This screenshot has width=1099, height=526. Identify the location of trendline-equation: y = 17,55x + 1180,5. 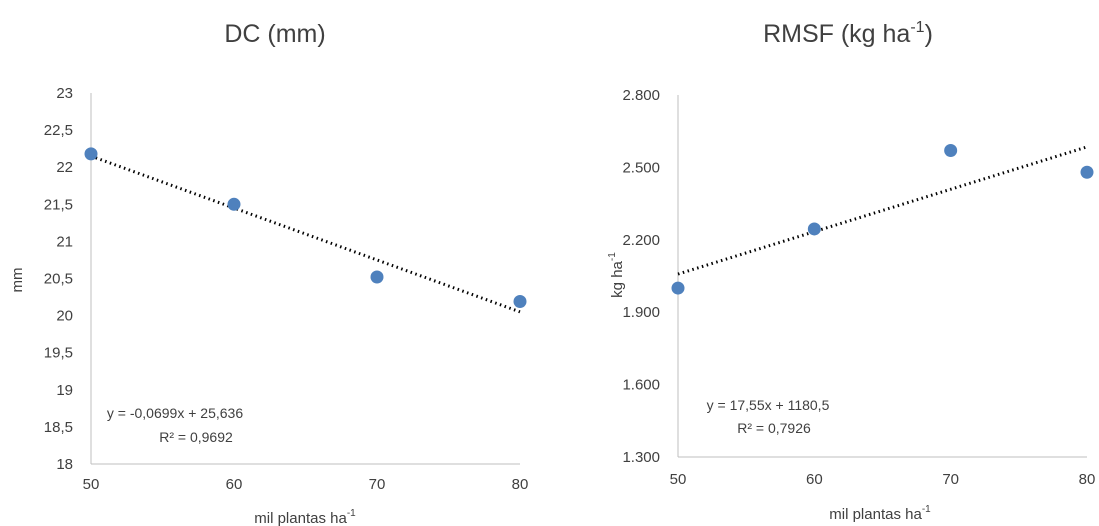
(768, 405).